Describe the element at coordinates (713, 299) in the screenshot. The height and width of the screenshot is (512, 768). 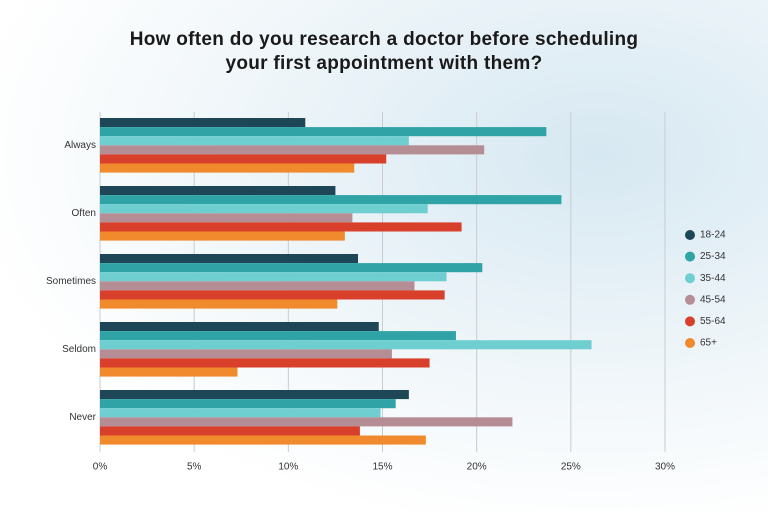
I see `legend-label: 45-54` at that location.